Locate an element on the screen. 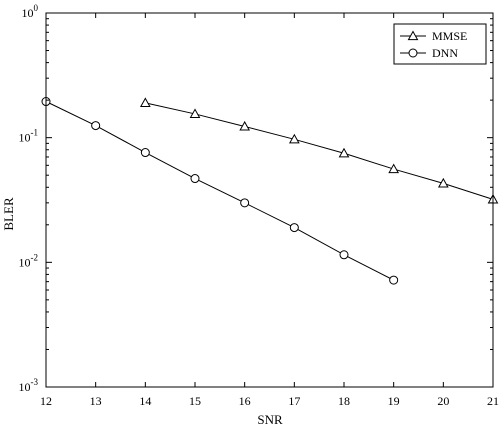  y-tick-label: 10⁻³ is located at coordinates (29, 385).